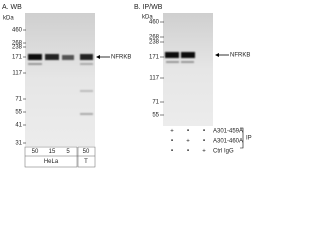  I want to click on ip-bracket, so click(242, 138).